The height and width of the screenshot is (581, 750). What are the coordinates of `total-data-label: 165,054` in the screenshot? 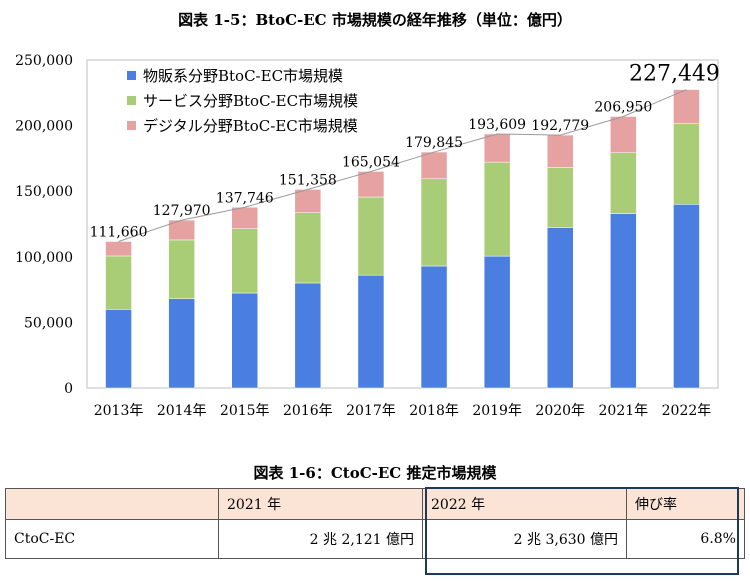 It's located at (371, 162).